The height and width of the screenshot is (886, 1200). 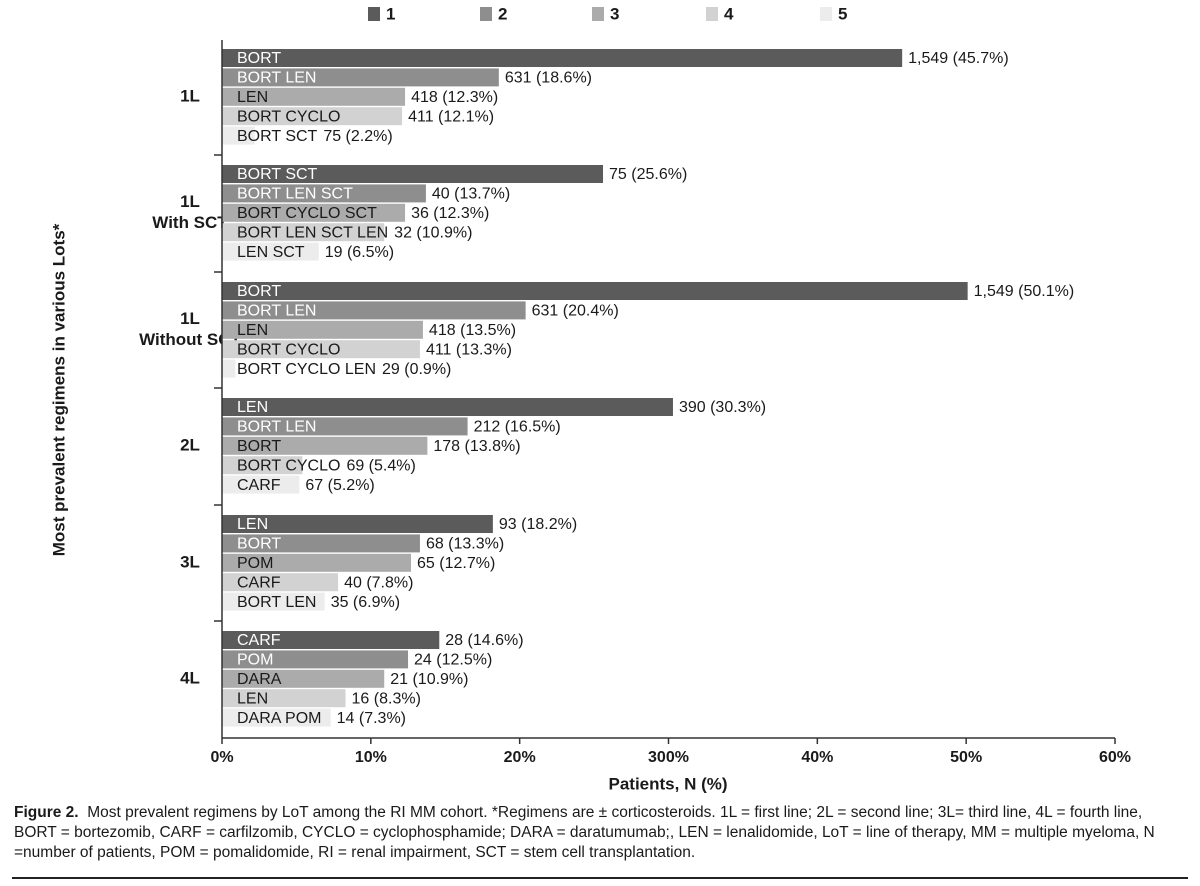 I want to click on bar-label: LEN SCT, so click(x=271, y=252).